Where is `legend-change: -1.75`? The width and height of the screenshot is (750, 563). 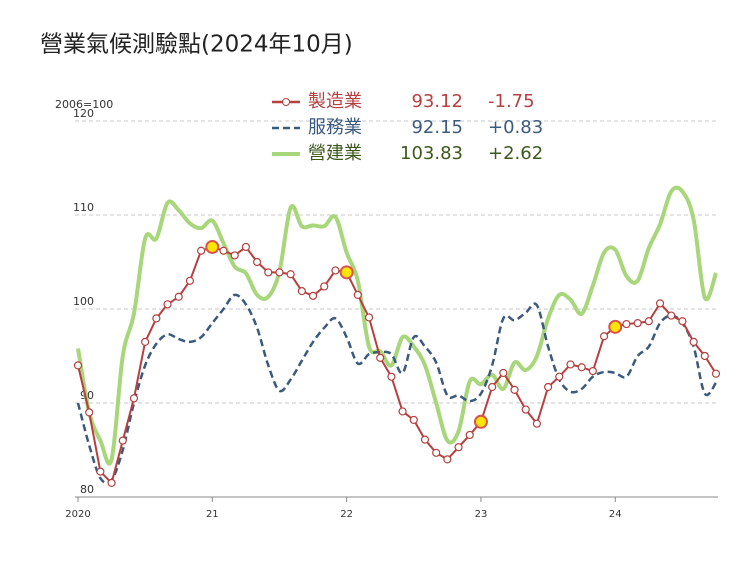 legend-change: -1.75 is located at coordinates (511, 101).